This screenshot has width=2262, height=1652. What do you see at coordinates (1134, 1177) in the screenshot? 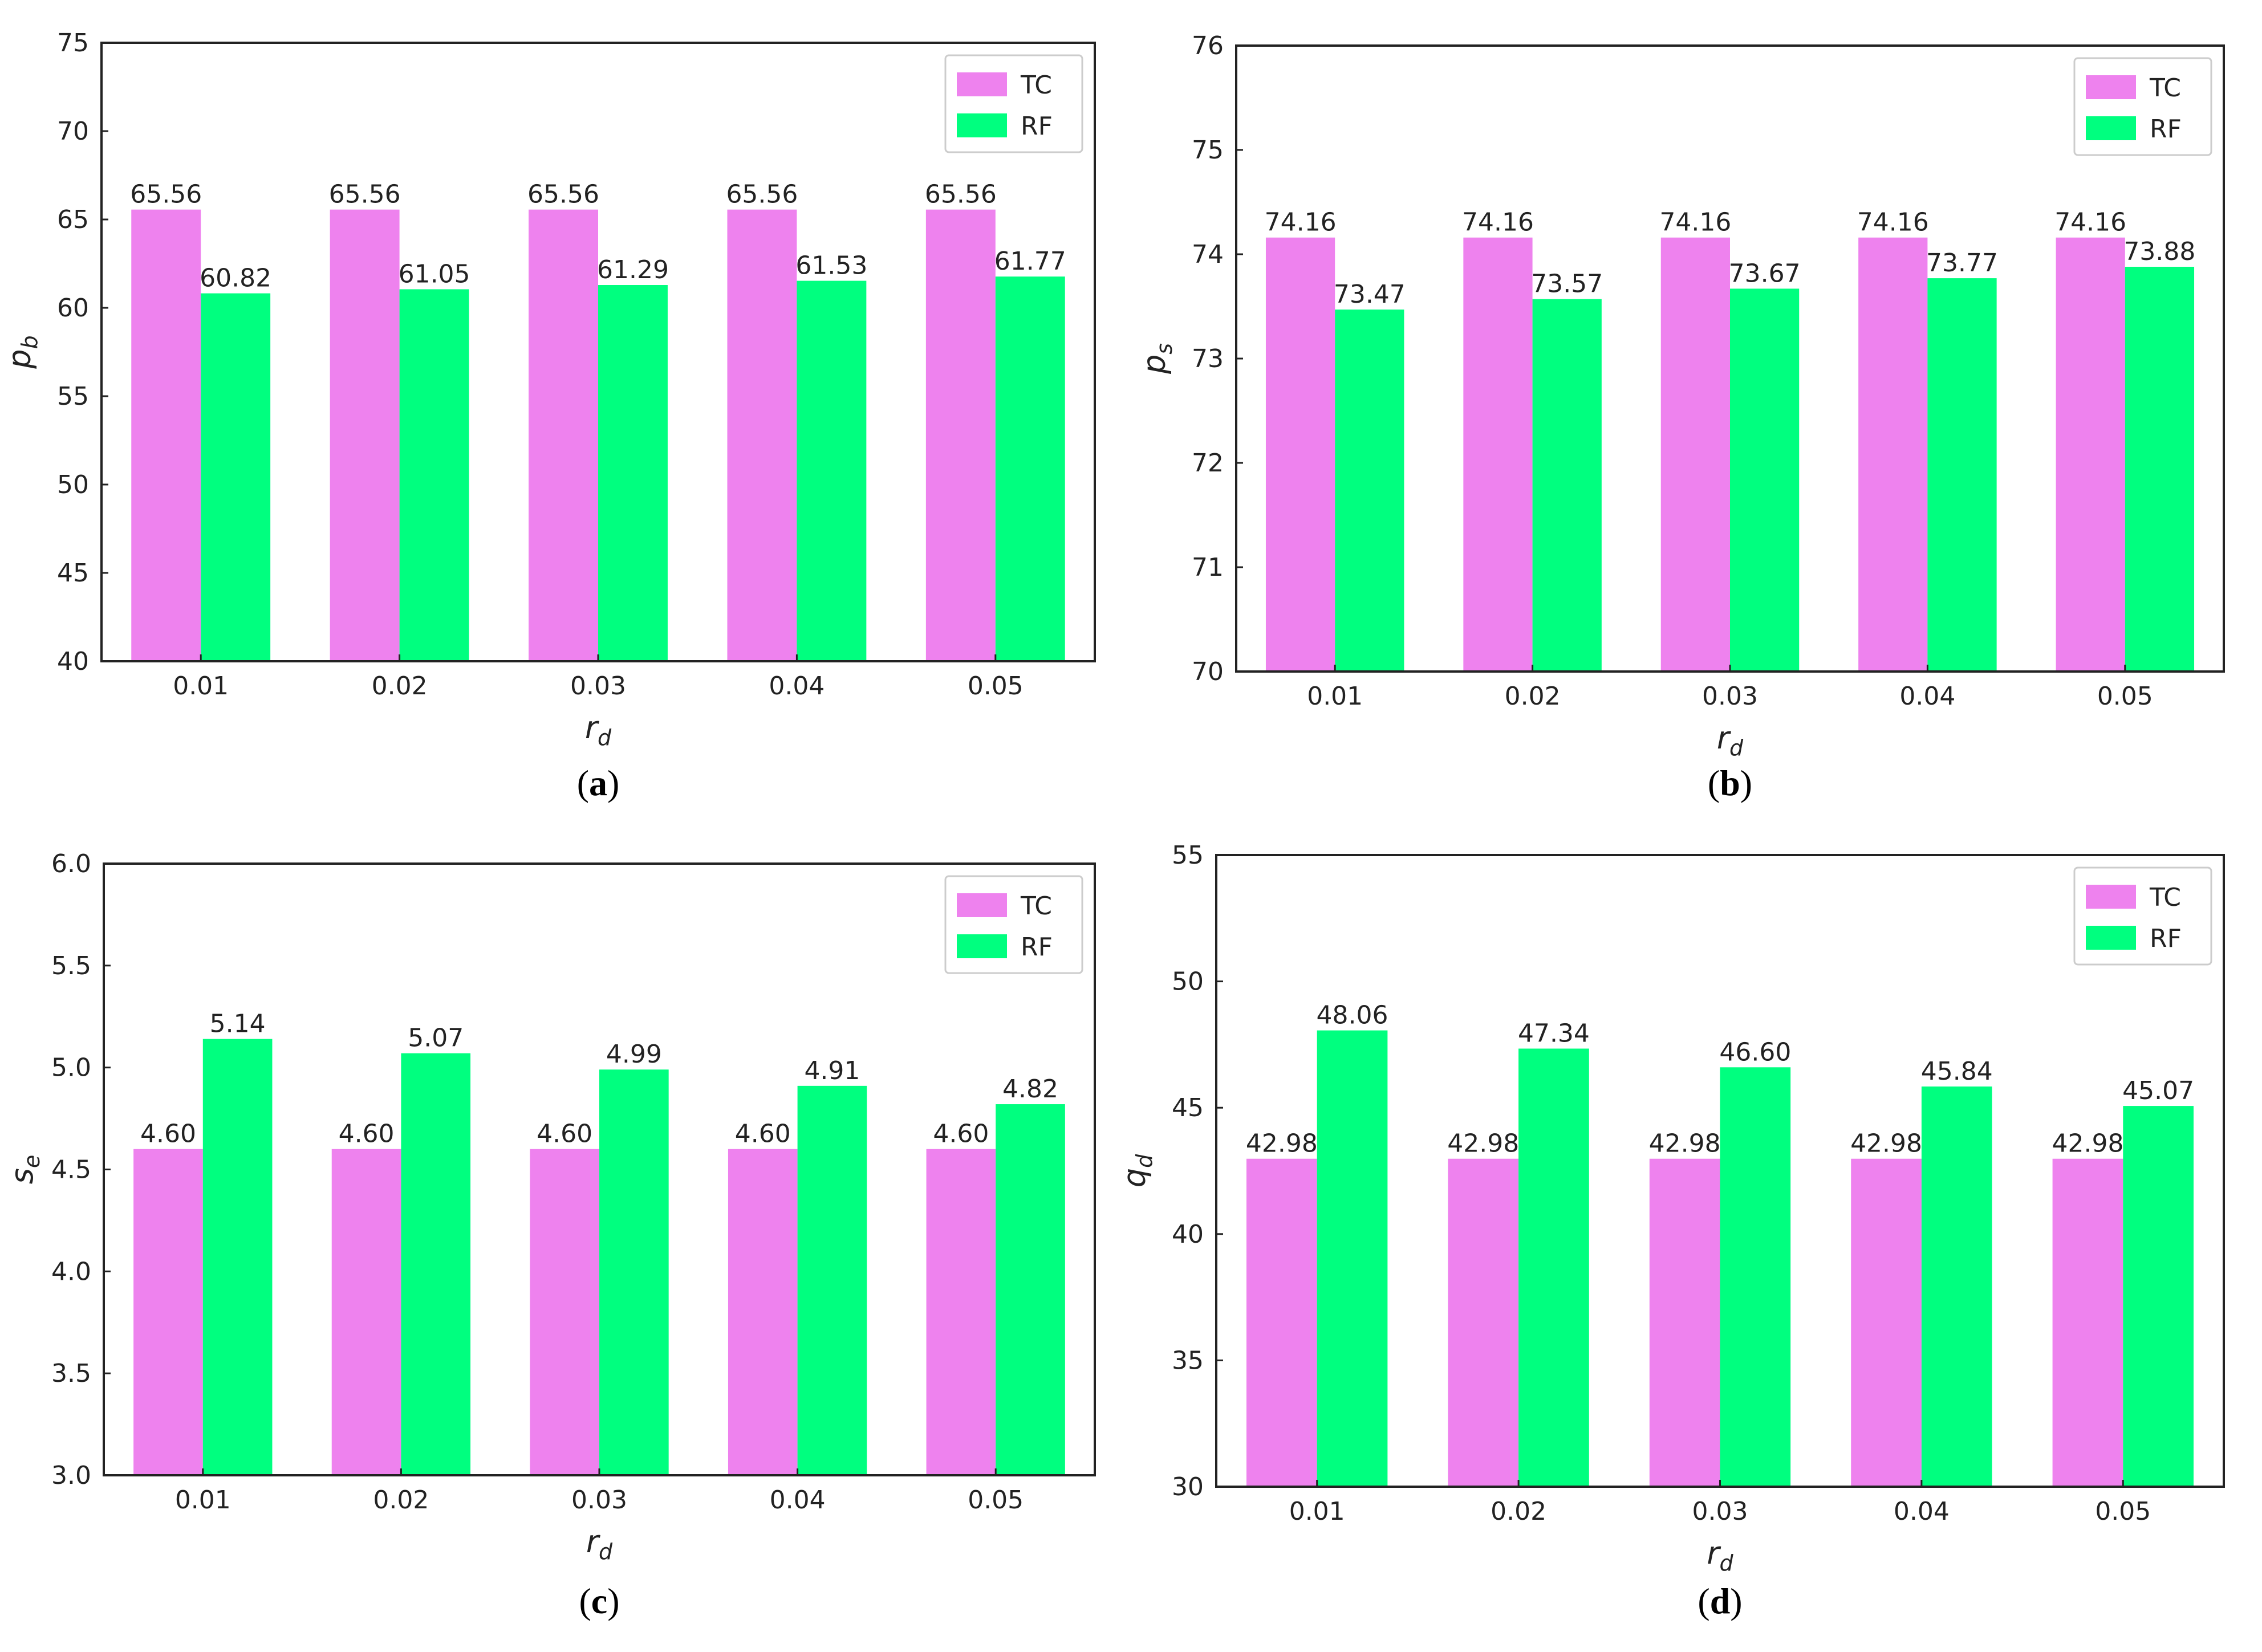
I see `y-axis-label-base: q` at bounding box center [1134, 1177].